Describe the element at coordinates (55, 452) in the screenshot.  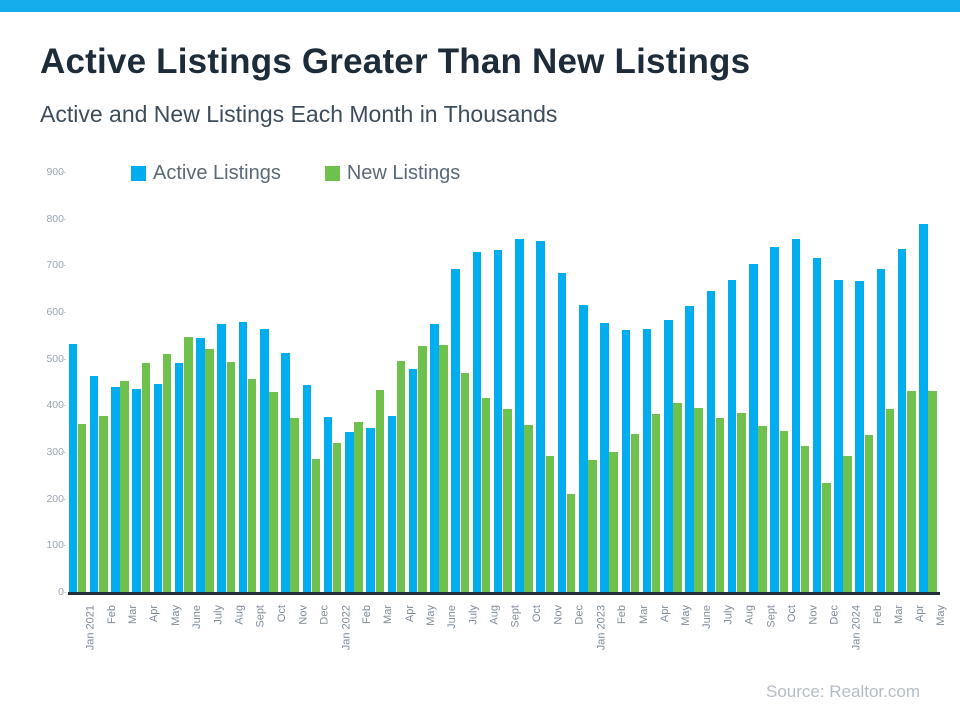
I see `y-axis-tick-label: 300` at that location.